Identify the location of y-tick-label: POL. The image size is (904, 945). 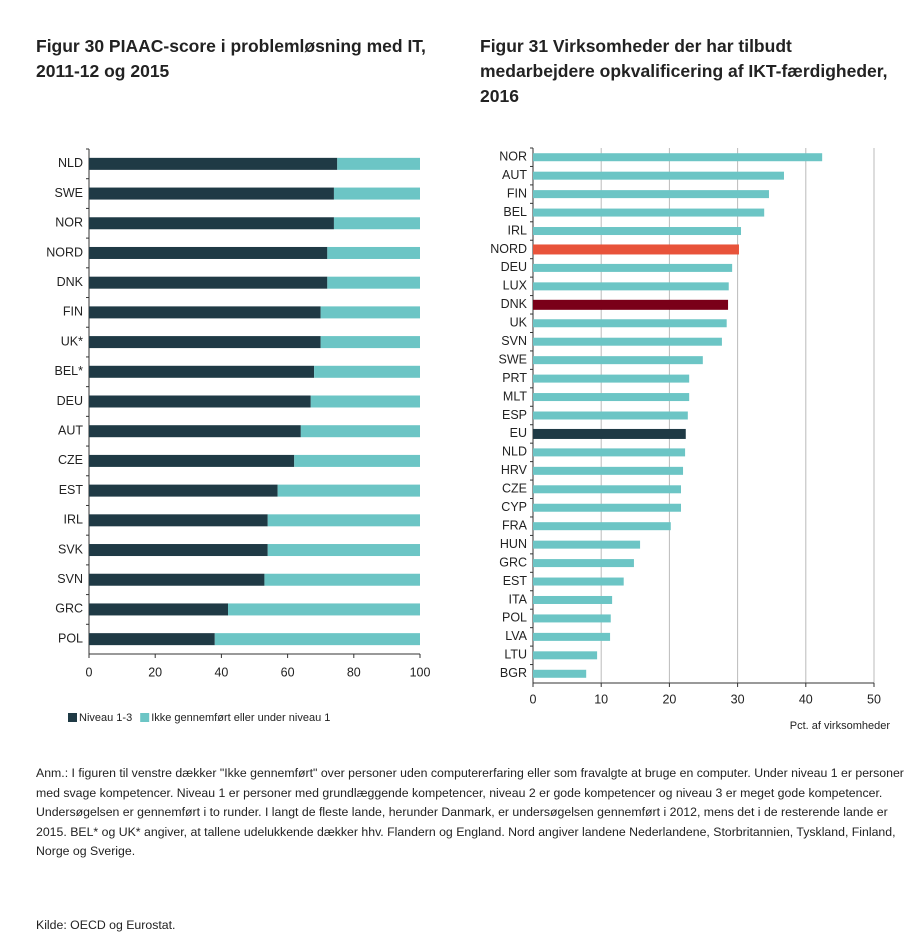
(514, 618).